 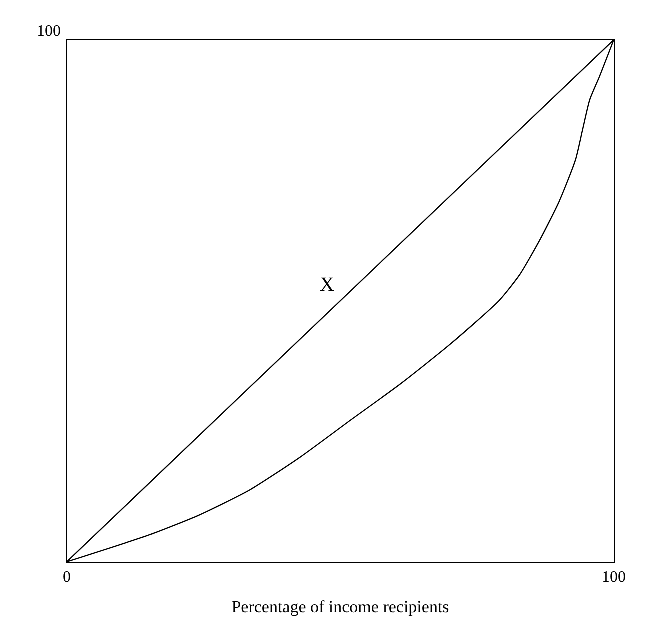 What do you see at coordinates (327, 285) in the screenshot?
I see `annotation: X` at bounding box center [327, 285].